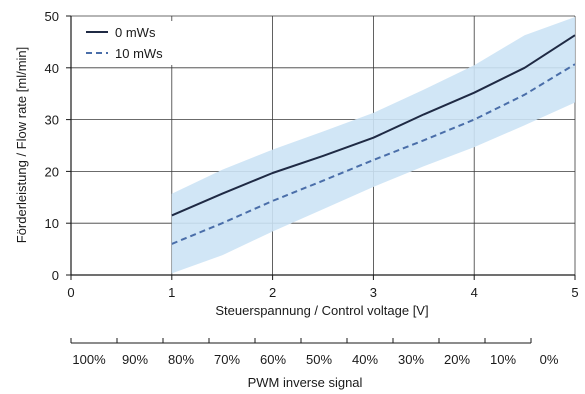  I want to click on y-tick-label: 50, so click(52, 16).